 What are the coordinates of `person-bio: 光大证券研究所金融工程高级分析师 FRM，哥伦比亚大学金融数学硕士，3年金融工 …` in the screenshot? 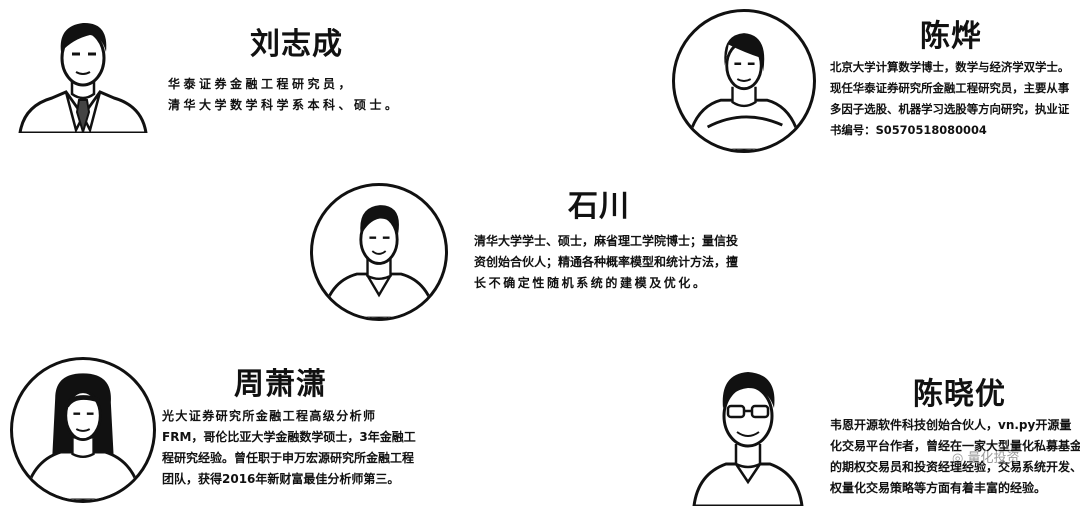 It's located at (289, 448).